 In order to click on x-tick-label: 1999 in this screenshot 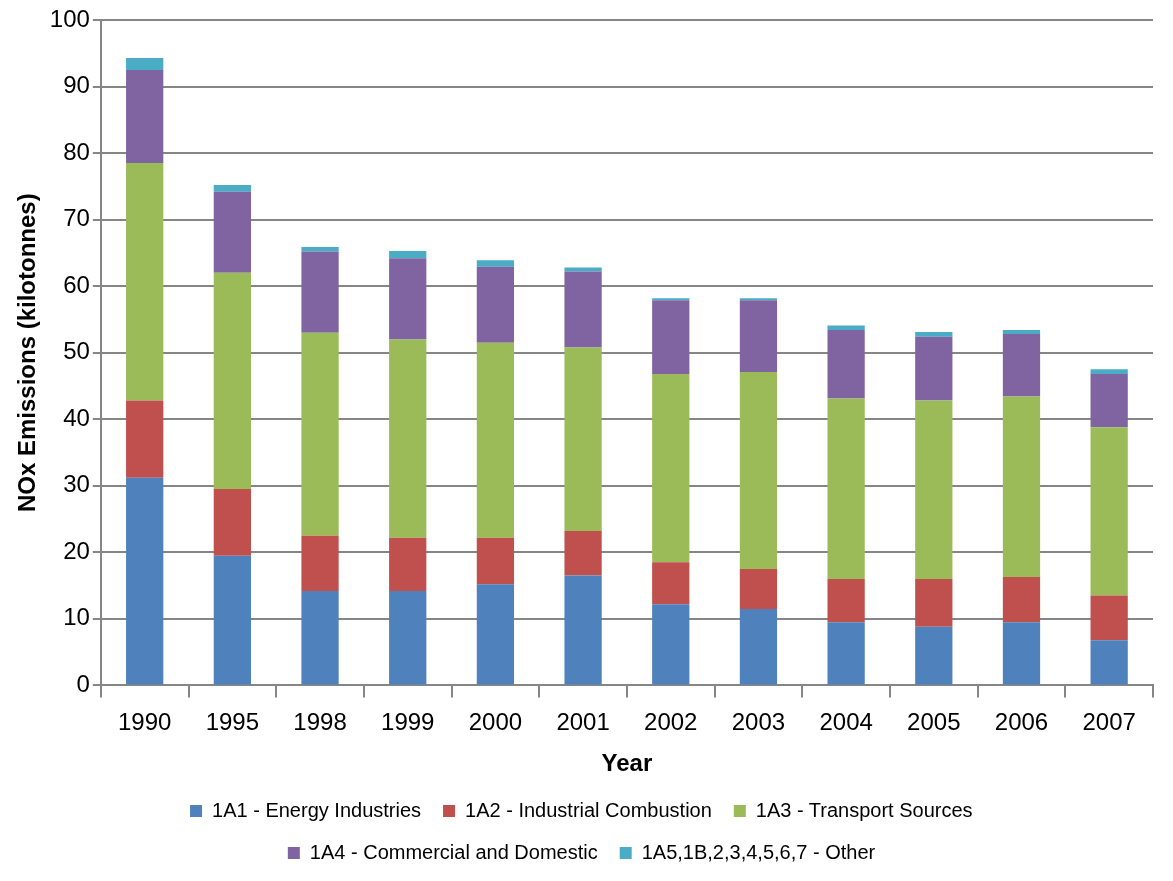, I will do `click(408, 722)`.